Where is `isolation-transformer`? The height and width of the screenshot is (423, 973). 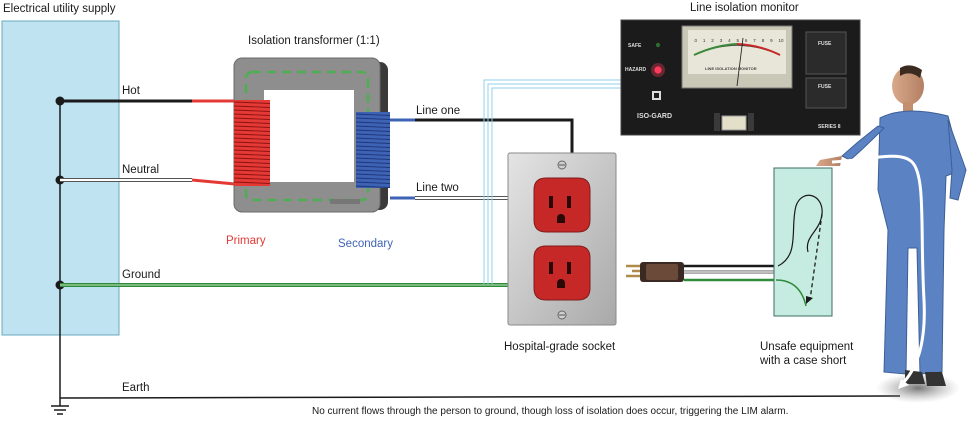 isolation-transformer is located at coordinates (312, 135).